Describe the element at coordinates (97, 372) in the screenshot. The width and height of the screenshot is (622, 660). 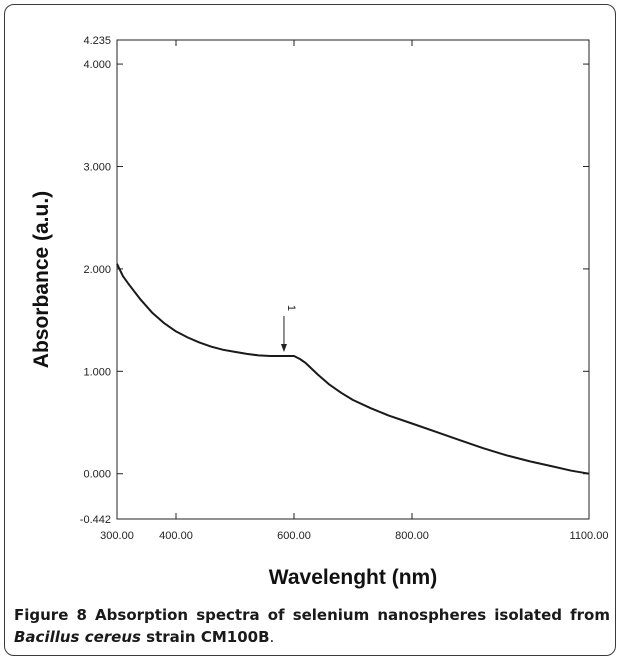
I see `y-tick-label: 1.000` at that location.